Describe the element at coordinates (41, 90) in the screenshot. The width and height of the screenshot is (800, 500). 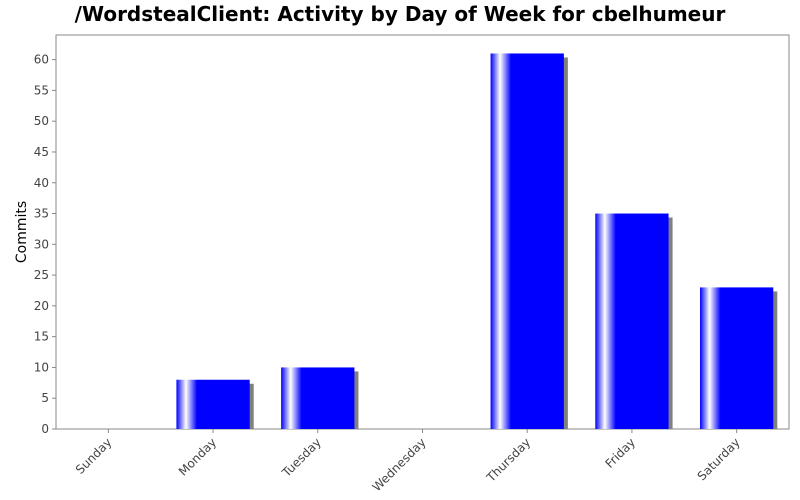
I see `y-tick-label: 55` at that location.